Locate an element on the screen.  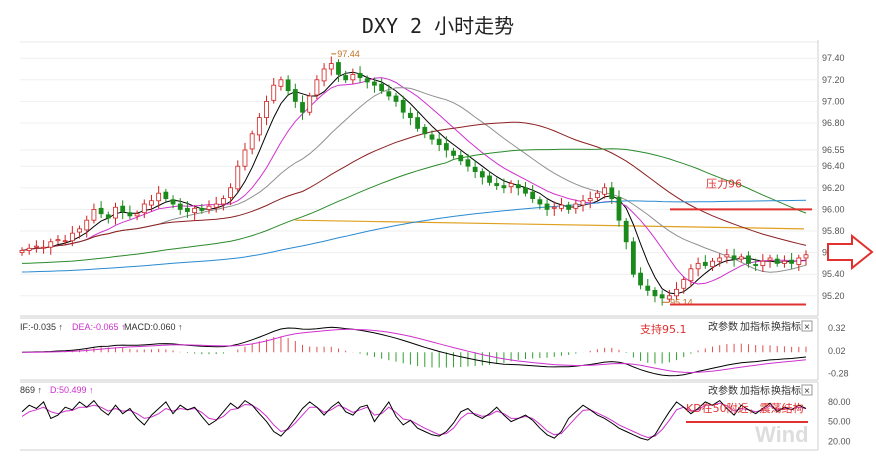
flat-average-line is located at coordinates (550, 224).